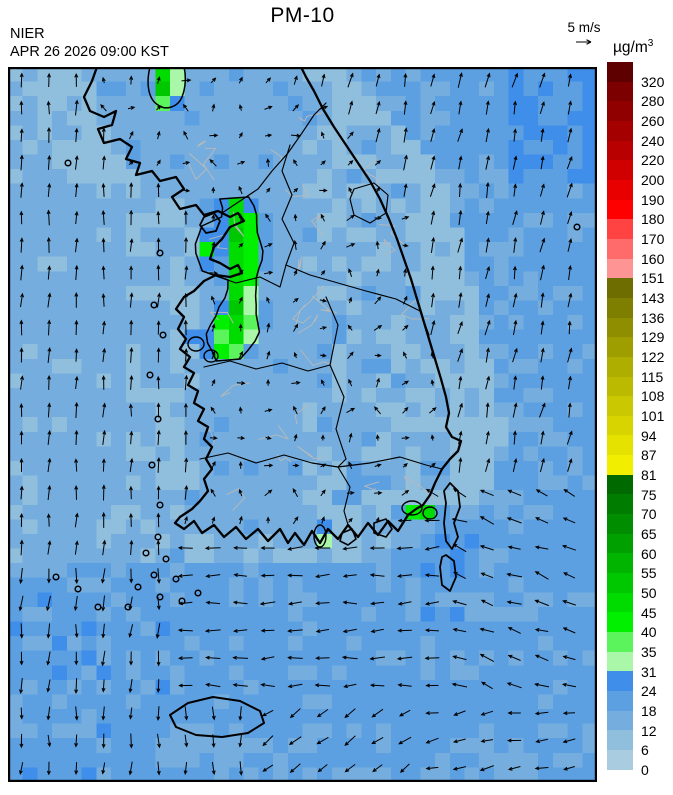 This screenshot has width=673, height=795. Describe the element at coordinates (653, 160) in the screenshot. I see `colorbar-tick-label: 220` at that location.